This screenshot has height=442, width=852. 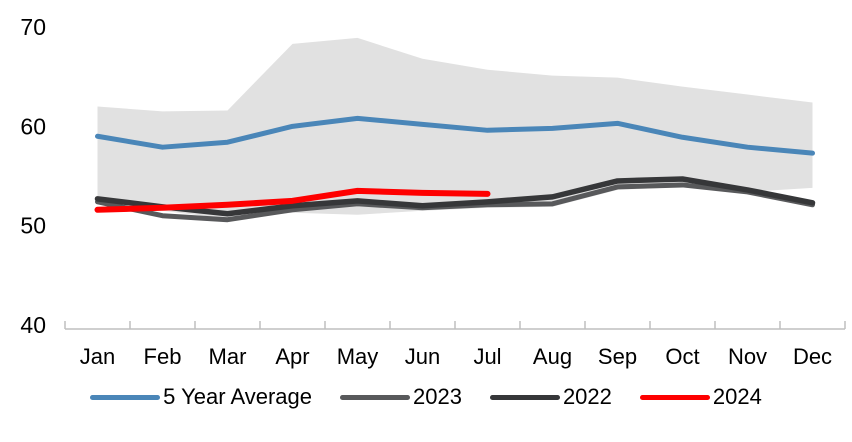 I want to click on x-tick-label: Jun, so click(x=422, y=356).